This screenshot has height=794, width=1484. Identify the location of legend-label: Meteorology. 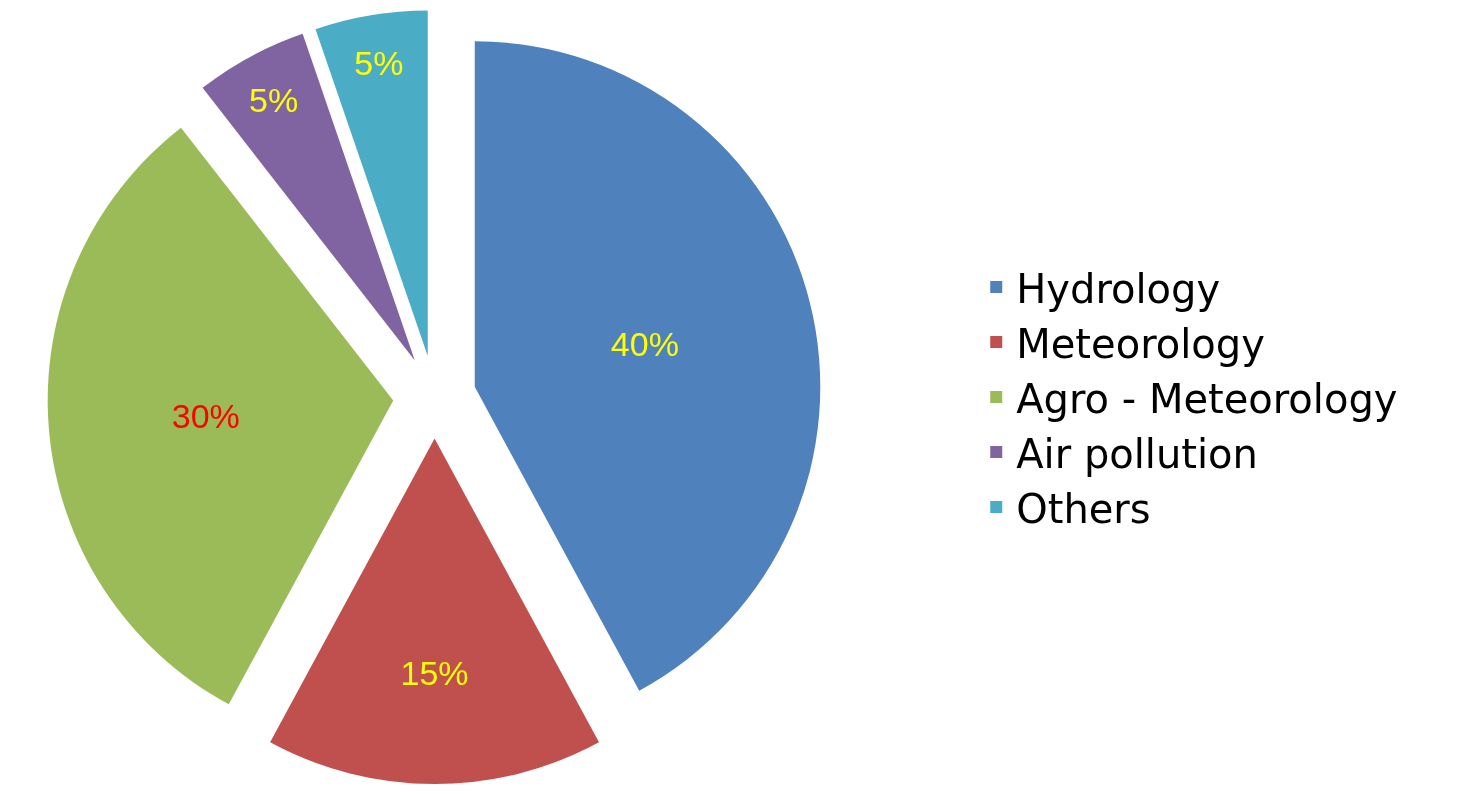
(1140, 343).